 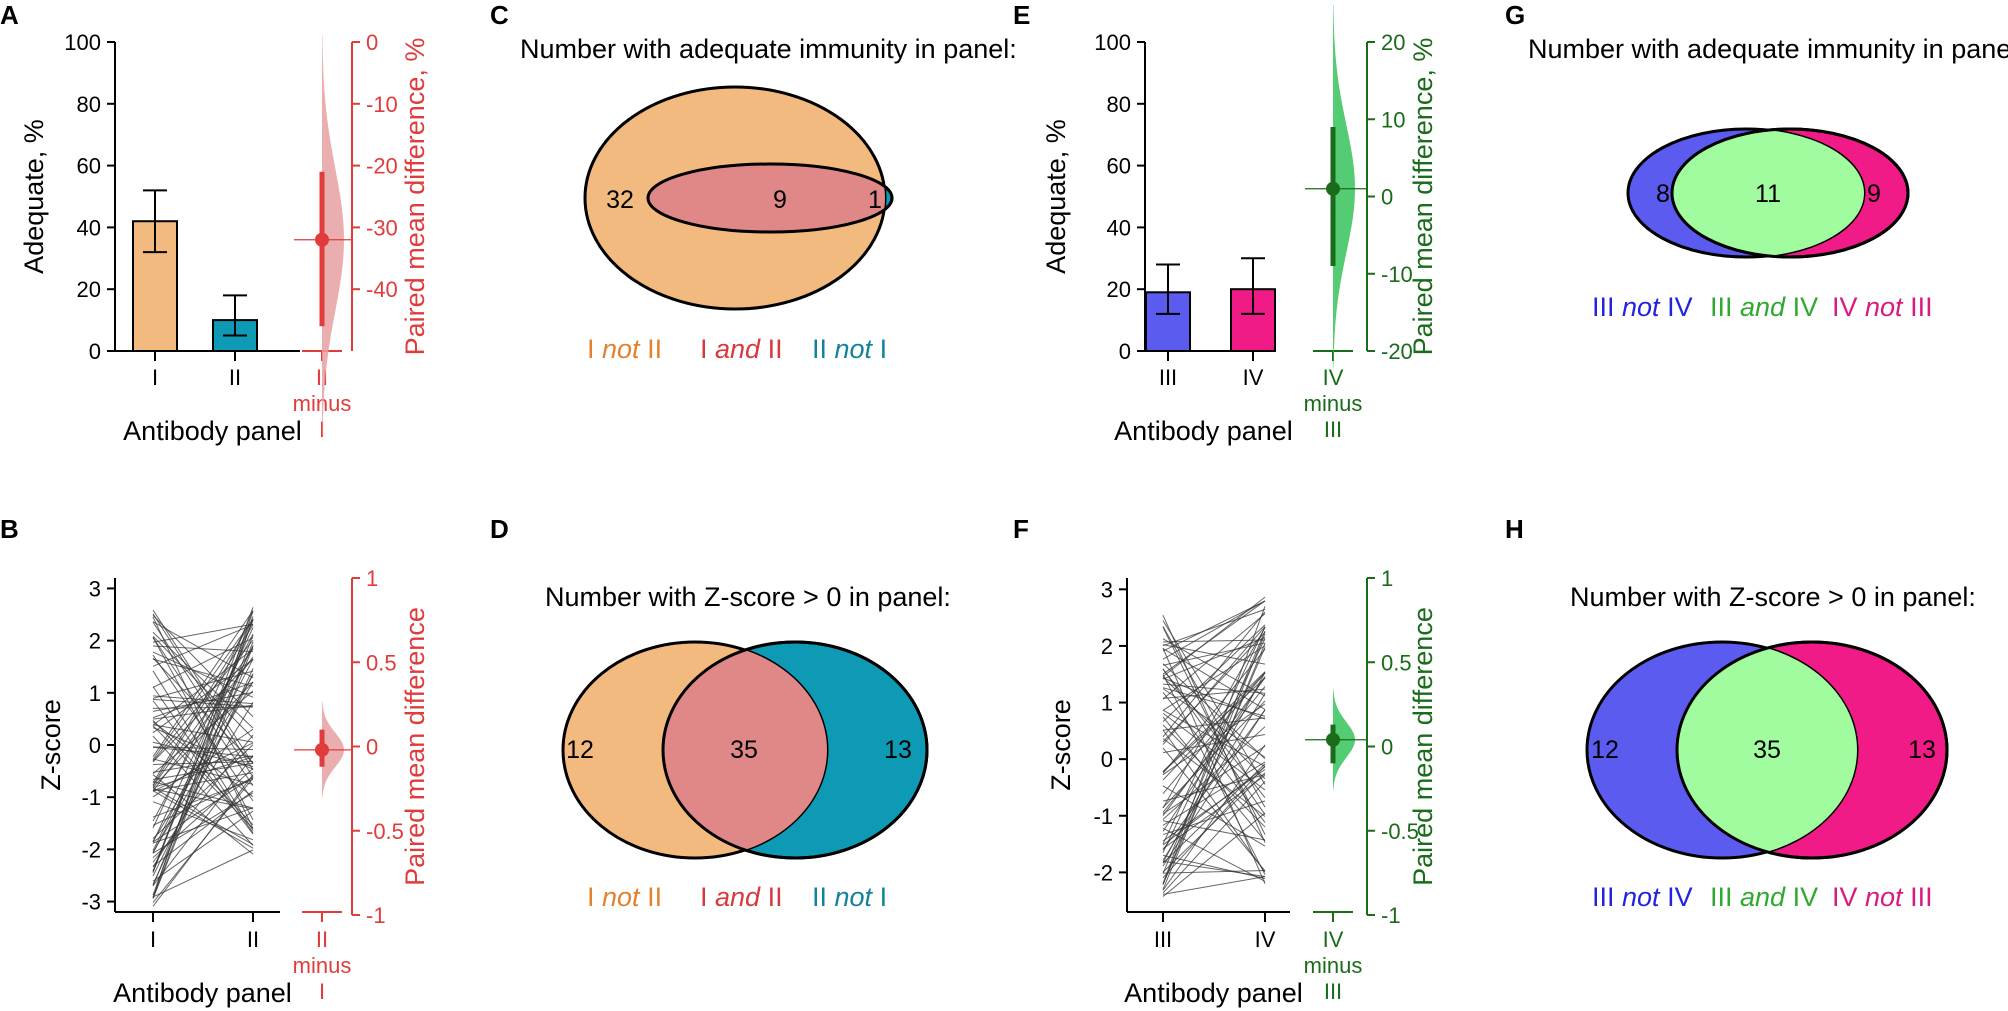 I want to click on x-tick-label: IV, so click(x=1265, y=939).